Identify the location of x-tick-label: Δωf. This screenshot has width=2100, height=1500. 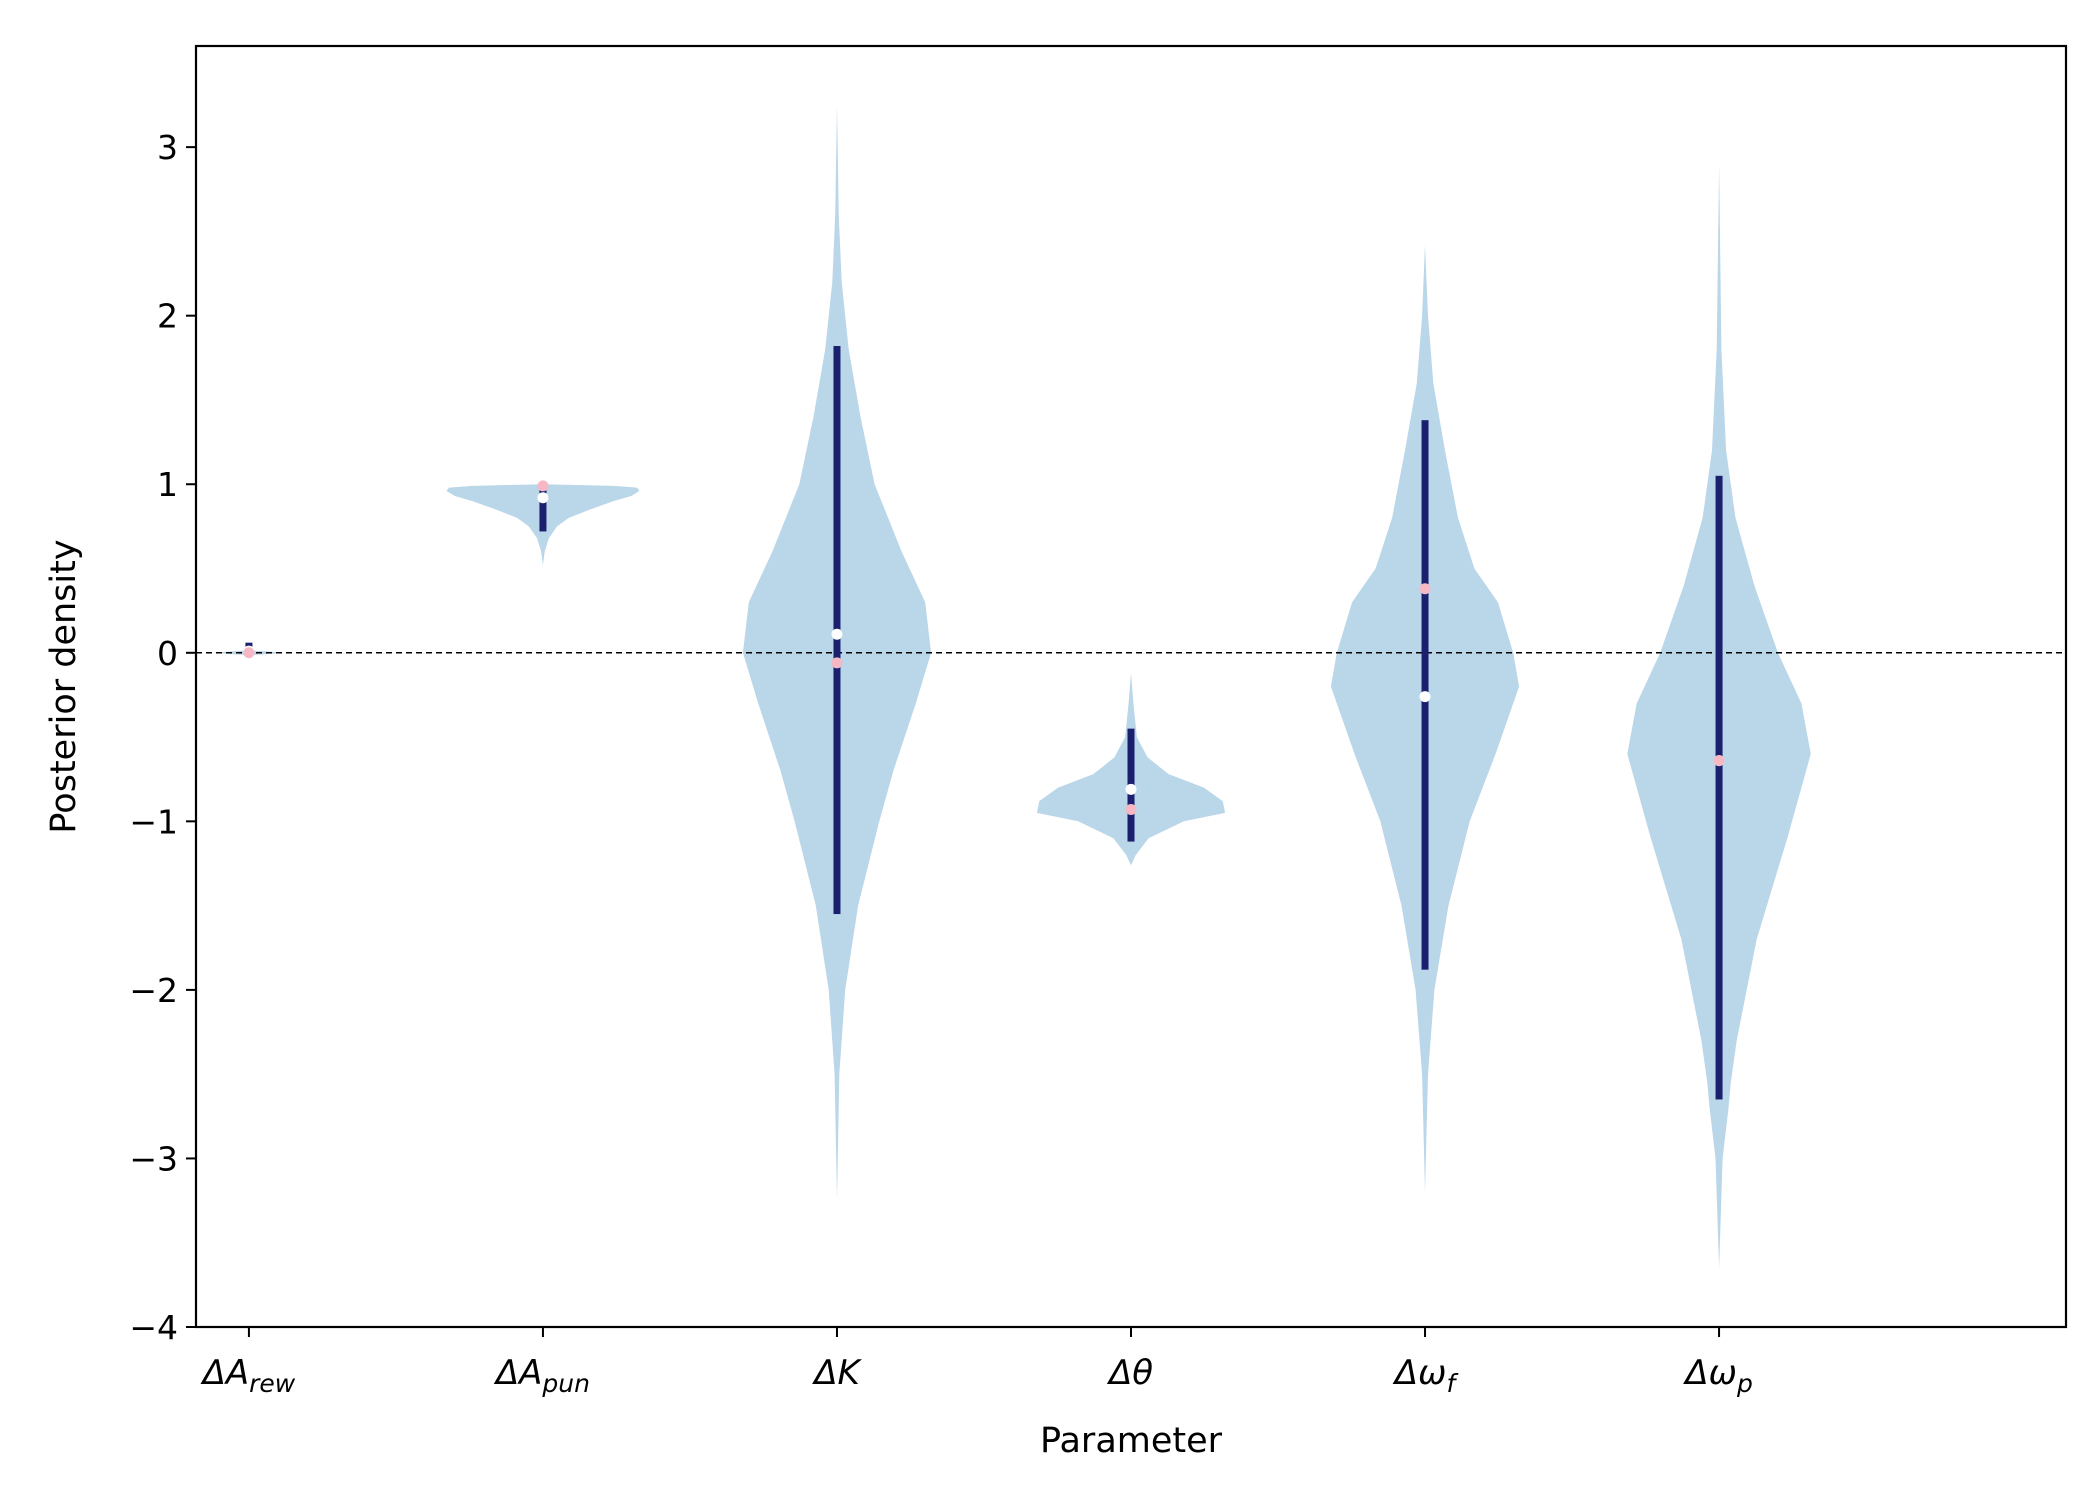
(1425, 1375).